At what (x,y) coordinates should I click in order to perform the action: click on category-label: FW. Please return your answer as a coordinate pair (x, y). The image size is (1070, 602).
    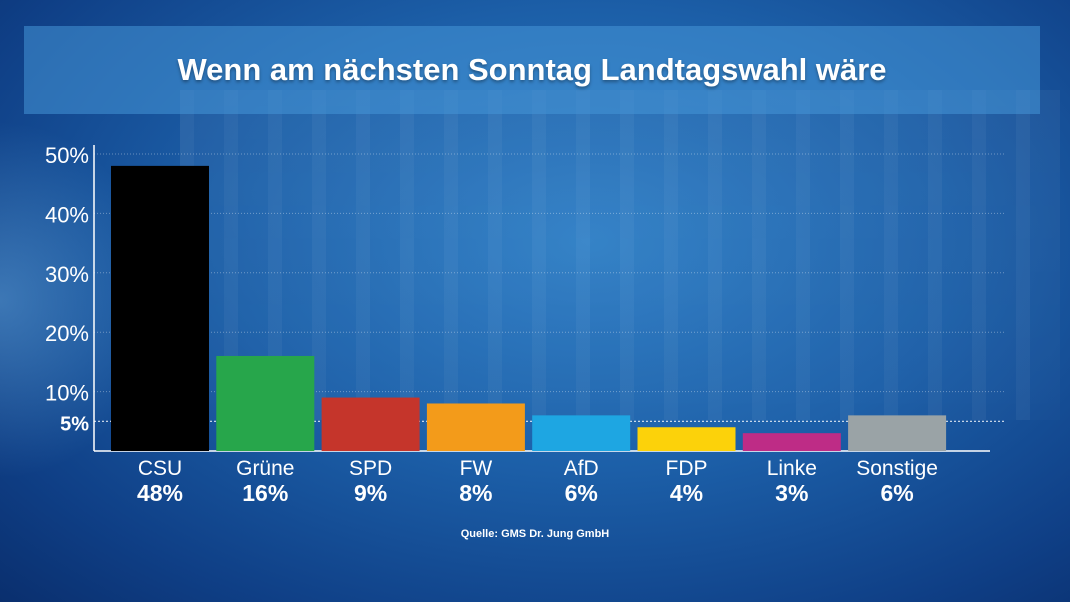
    Looking at the image, I should click on (476, 468).